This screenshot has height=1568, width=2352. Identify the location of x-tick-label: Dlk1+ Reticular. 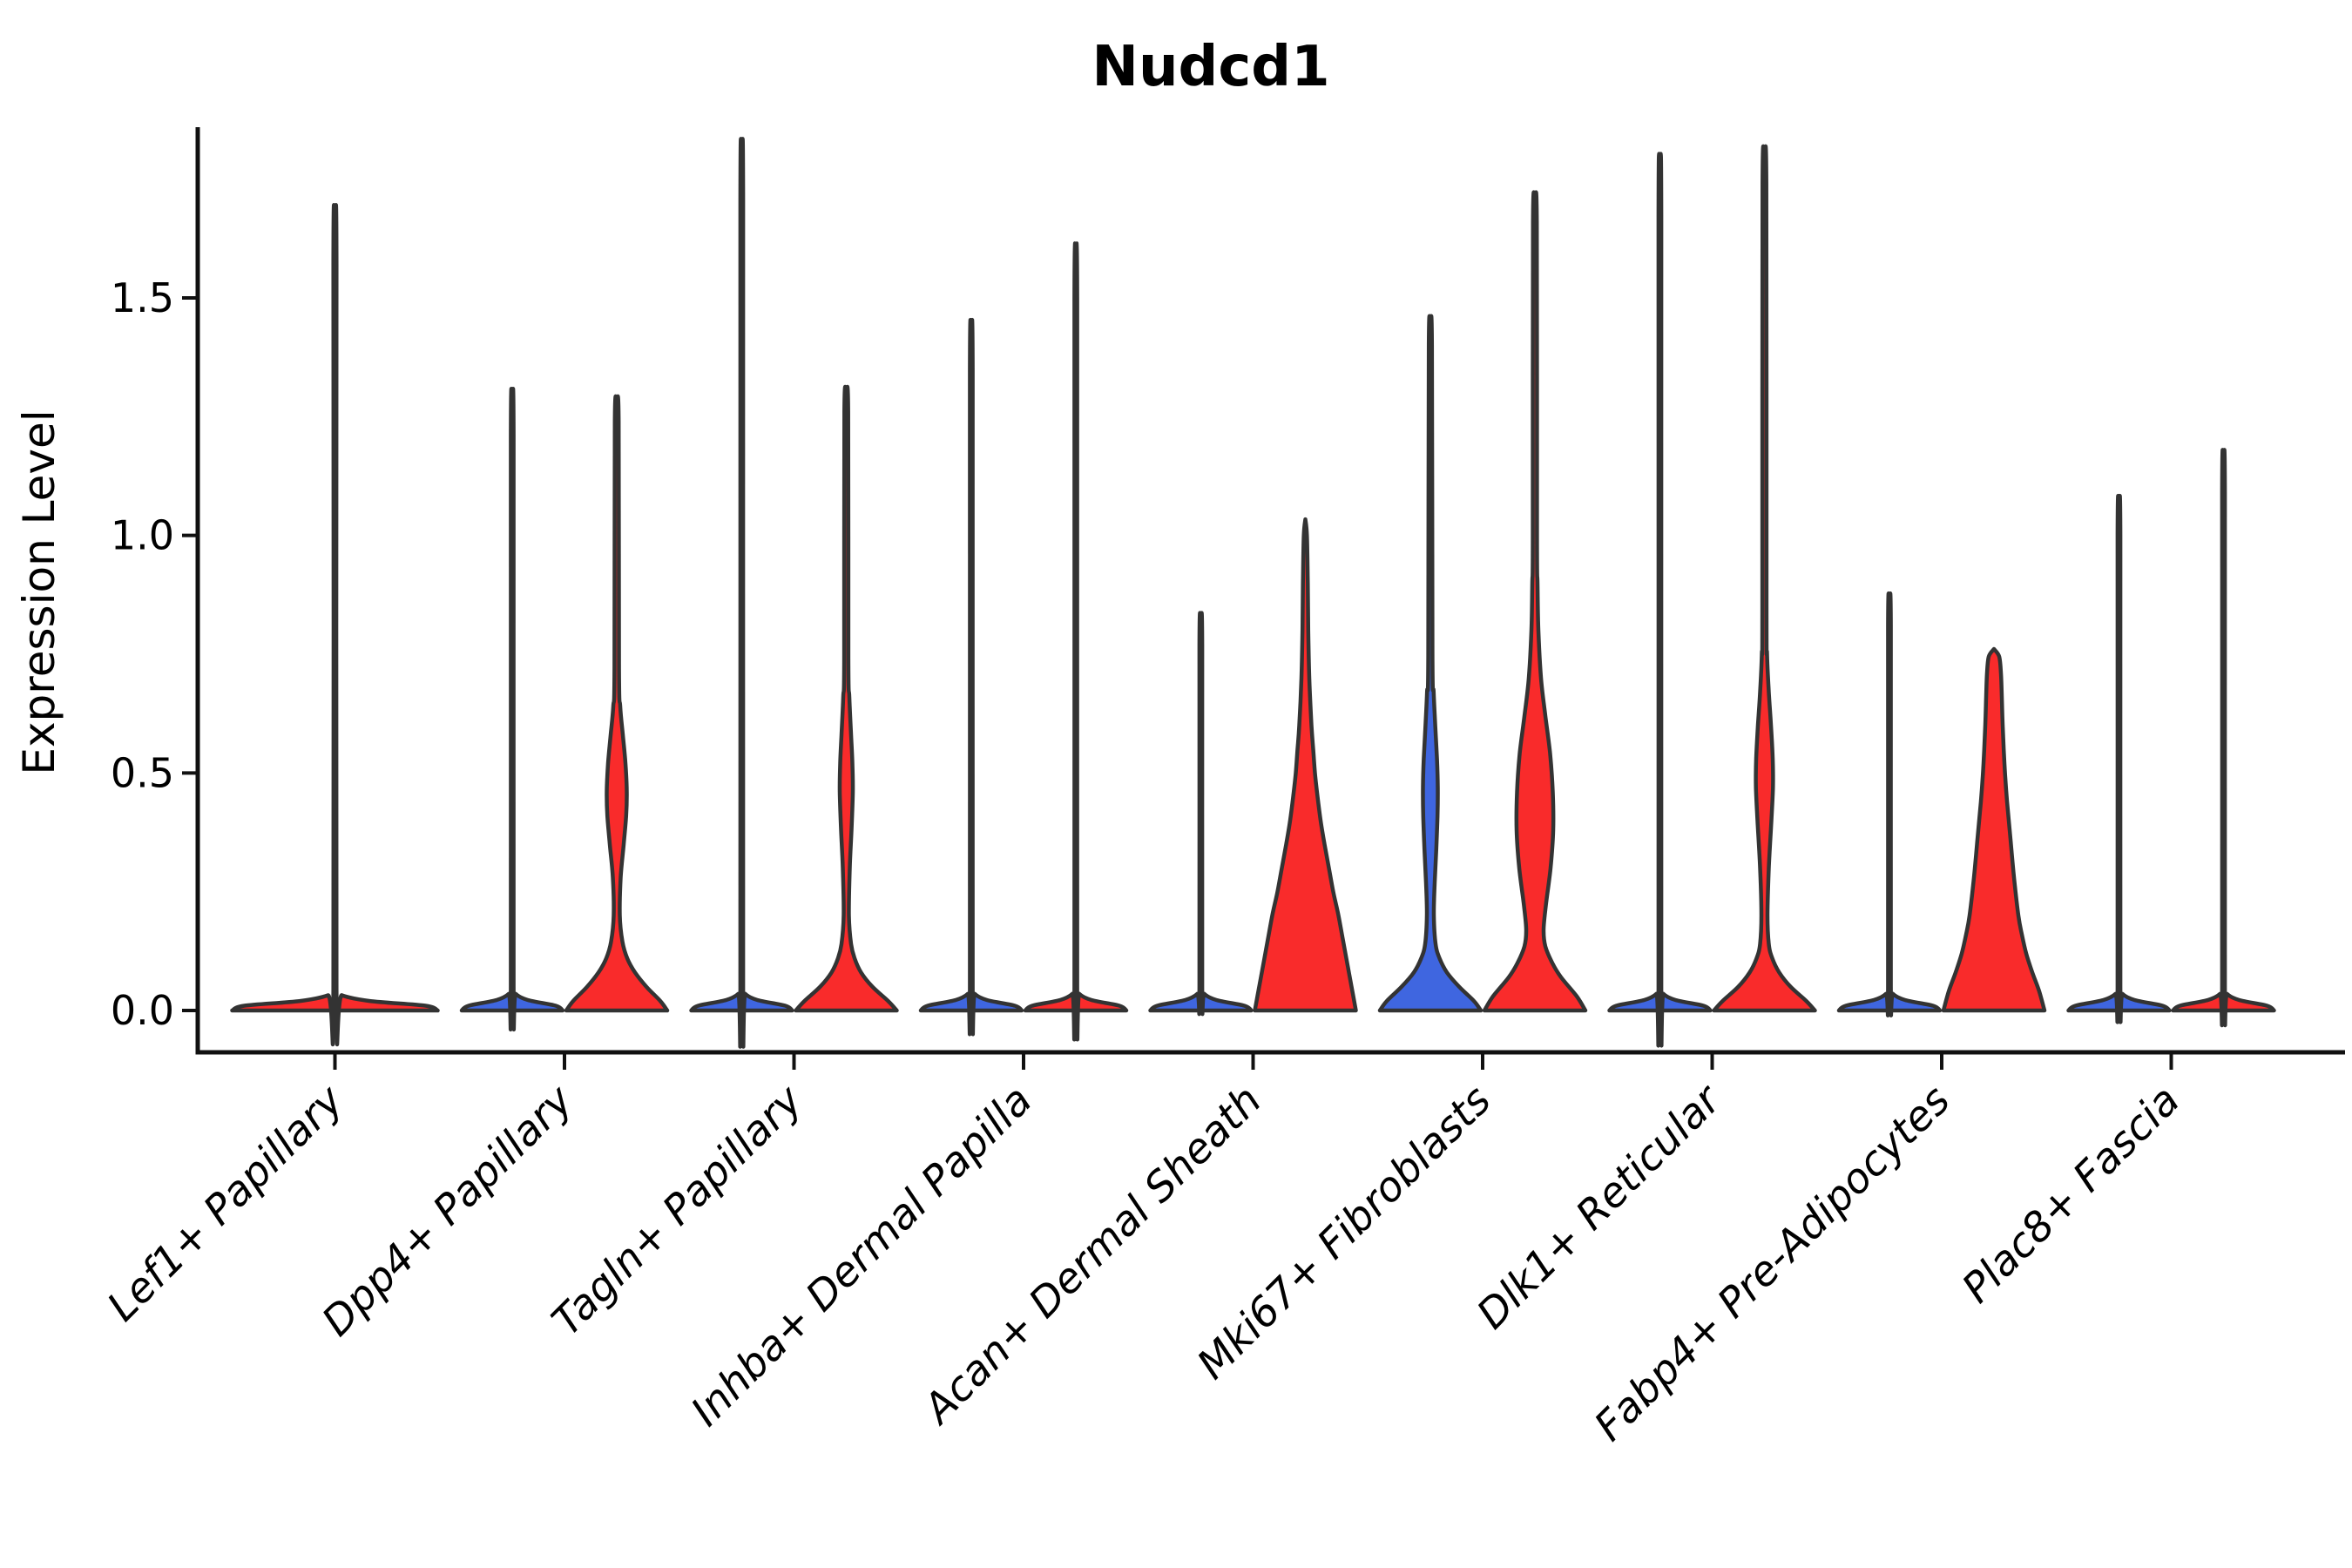
(1600, 1207).